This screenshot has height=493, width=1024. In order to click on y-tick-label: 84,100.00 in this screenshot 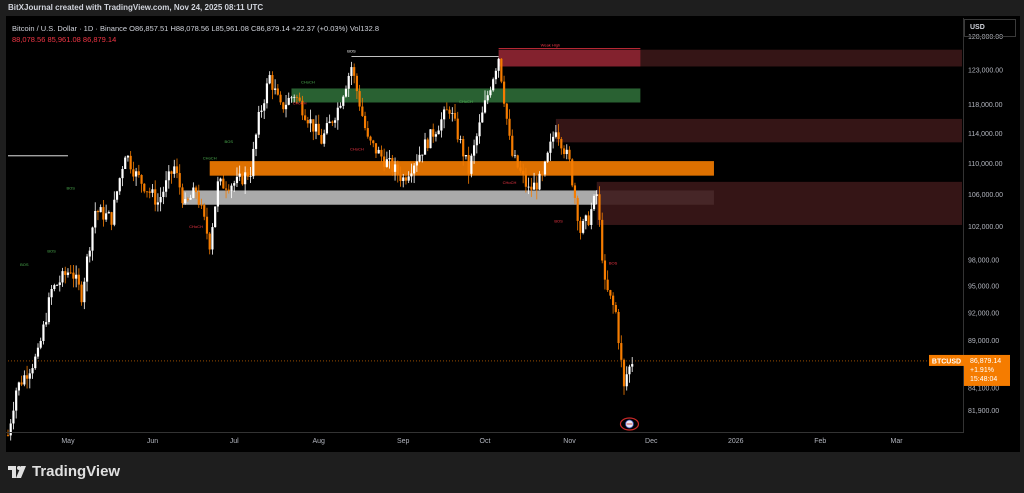, I will do `click(983, 389)`.